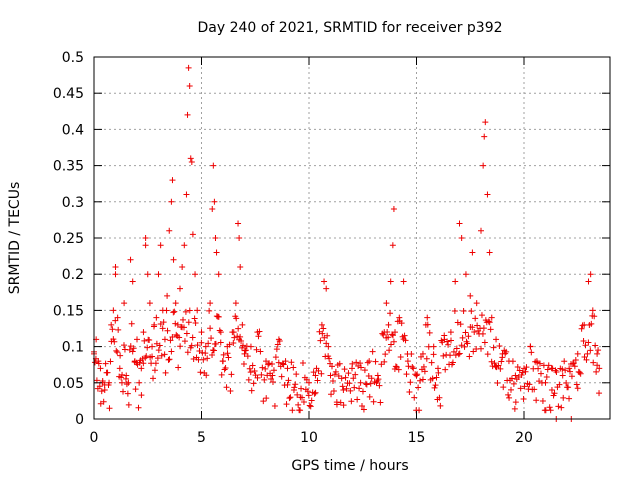 This screenshot has width=640, height=480. I want to click on x-tick-label: 15, so click(417, 438).